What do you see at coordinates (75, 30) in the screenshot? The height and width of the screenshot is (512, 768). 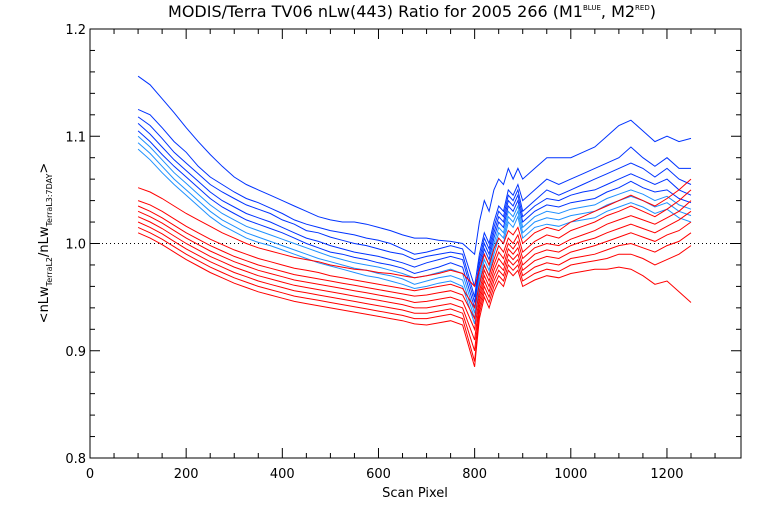 I see `y-tick-label: 1.2` at bounding box center [75, 30].